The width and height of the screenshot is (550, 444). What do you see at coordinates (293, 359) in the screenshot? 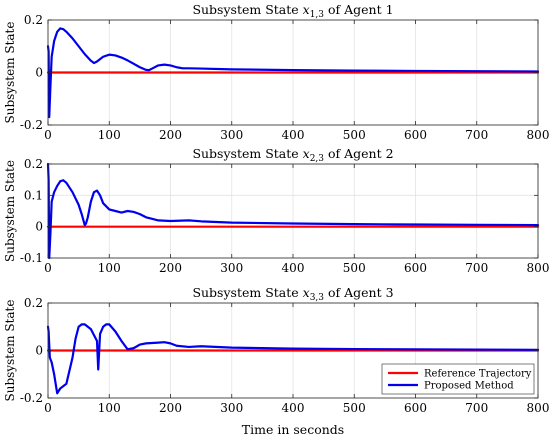
I see `series-proposed-method` at bounding box center [293, 359].